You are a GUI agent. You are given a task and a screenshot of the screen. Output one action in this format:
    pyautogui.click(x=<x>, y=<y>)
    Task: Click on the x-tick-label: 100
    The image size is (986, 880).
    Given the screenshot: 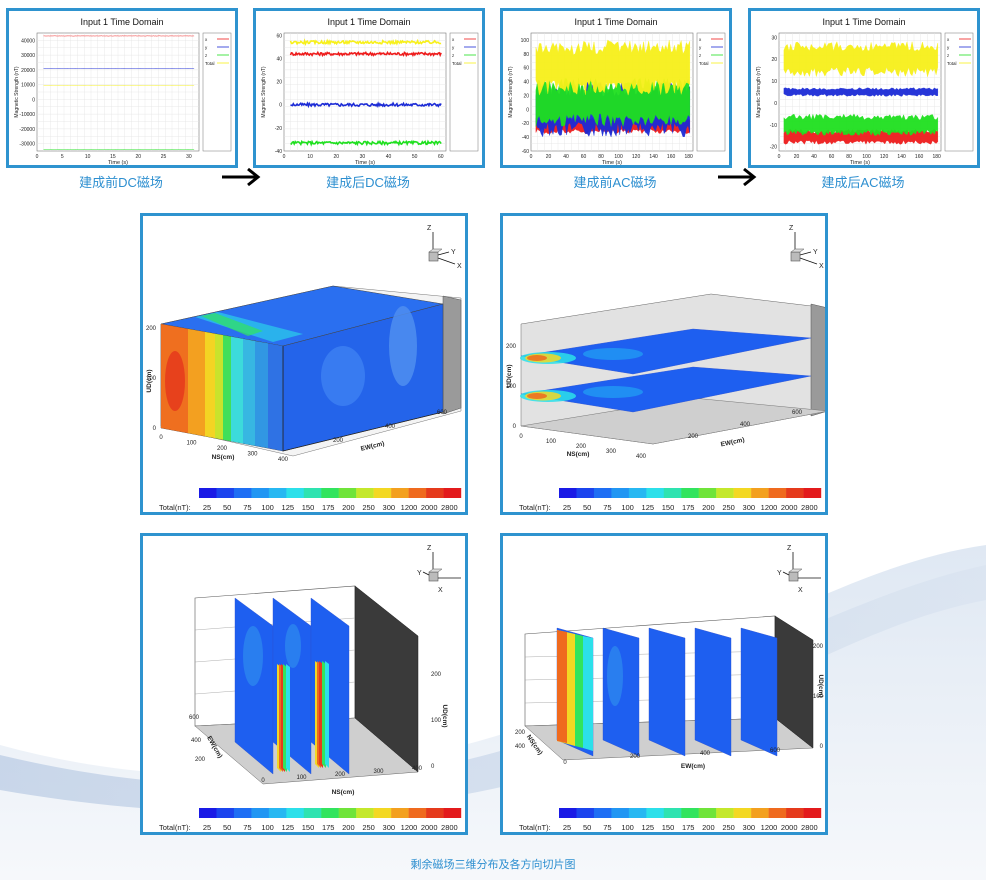 What is the action you would take?
    pyautogui.click(x=618, y=157)
    